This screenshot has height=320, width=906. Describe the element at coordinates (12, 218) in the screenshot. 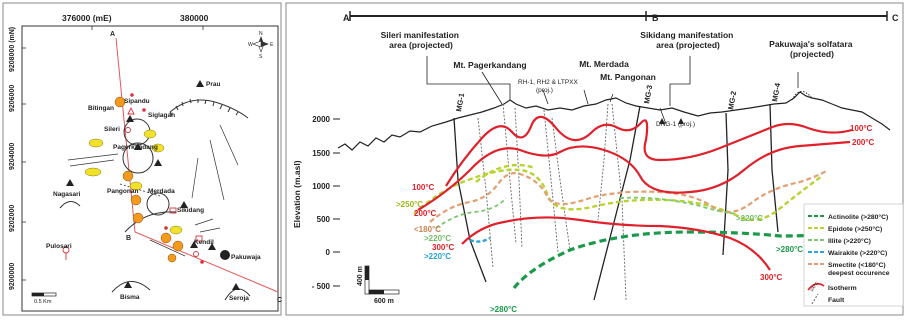

I see `grid-label-y4: 9202000` at that location.